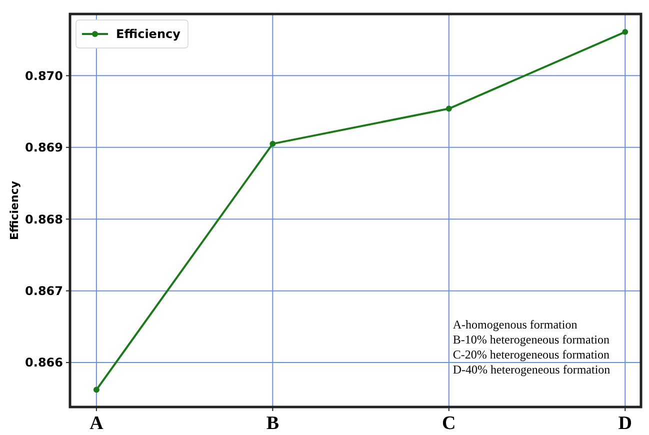 This screenshot has width=649, height=435. What do you see at coordinates (14, 210) in the screenshot?
I see `y-axis-title: Efficiency` at bounding box center [14, 210].